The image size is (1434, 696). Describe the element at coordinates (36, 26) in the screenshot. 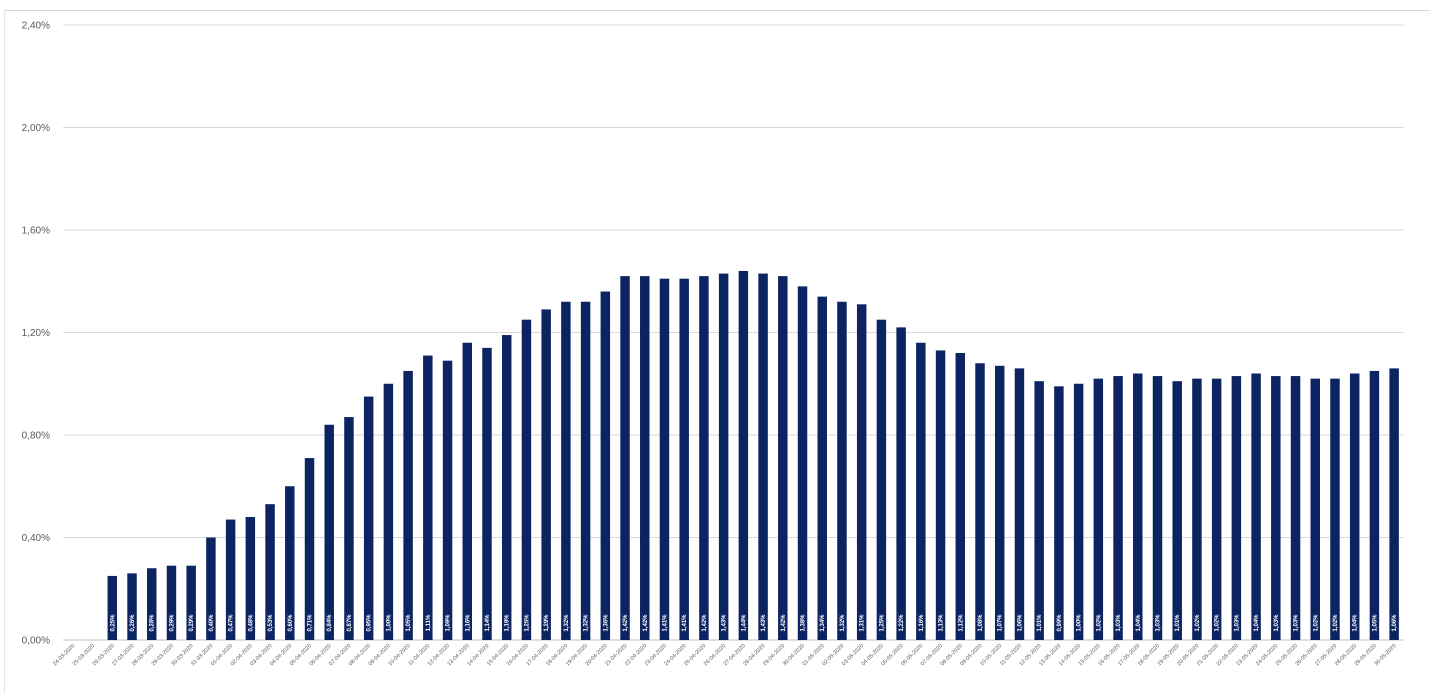

I see `y-tick-label: 2,40%` at that location.